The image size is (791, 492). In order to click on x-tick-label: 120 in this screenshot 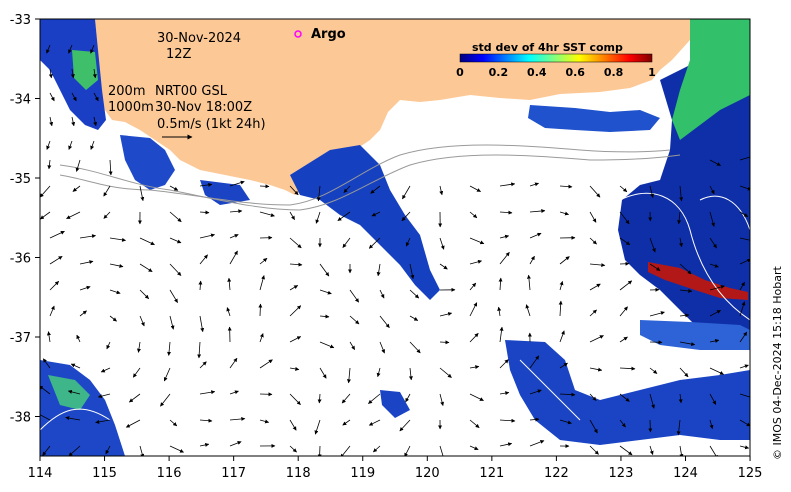, I will do `click(427, 473)`.